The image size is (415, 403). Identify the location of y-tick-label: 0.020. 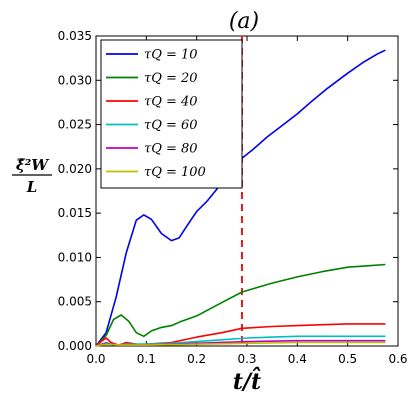
(75, 169).